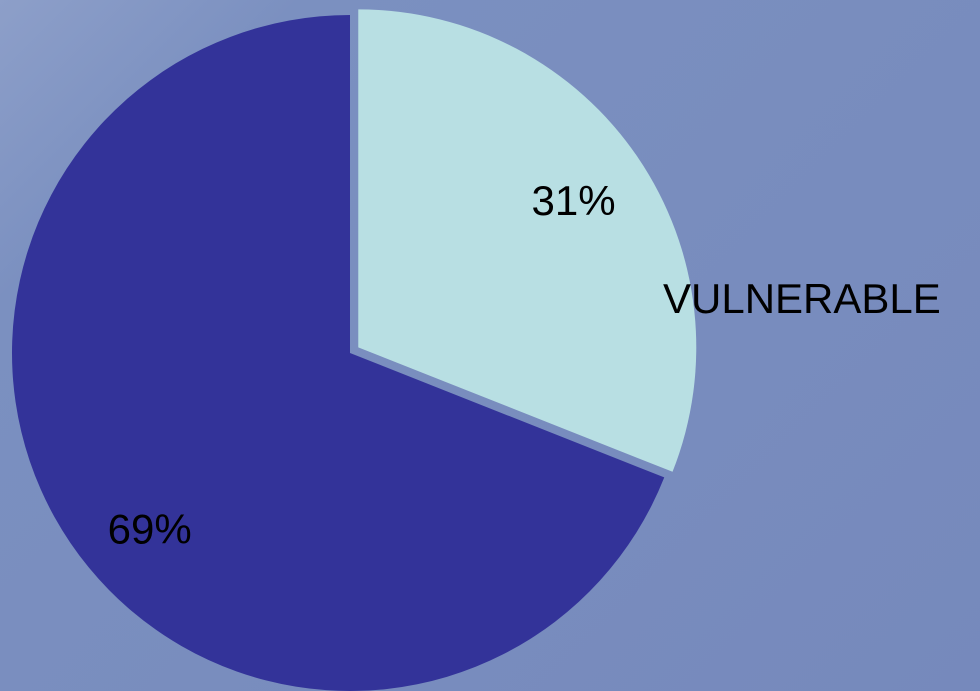 This screenshot has width=980, height=691. I want to click on category-label-vulnerable: VULNERABLE, so click(802, 298).